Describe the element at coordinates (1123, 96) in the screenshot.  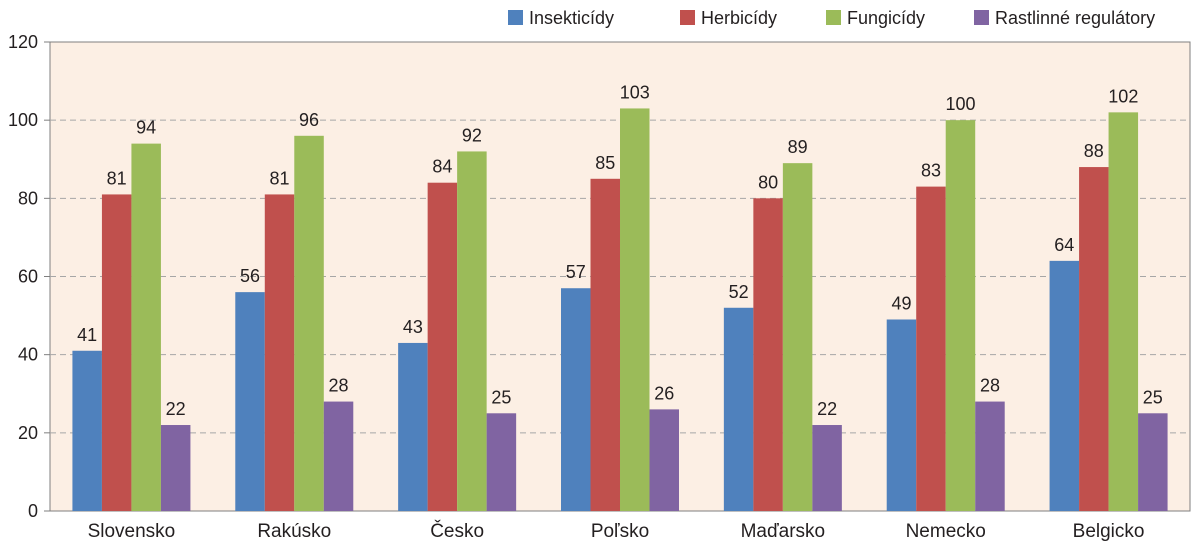
I see `data-label: 102` at that location.